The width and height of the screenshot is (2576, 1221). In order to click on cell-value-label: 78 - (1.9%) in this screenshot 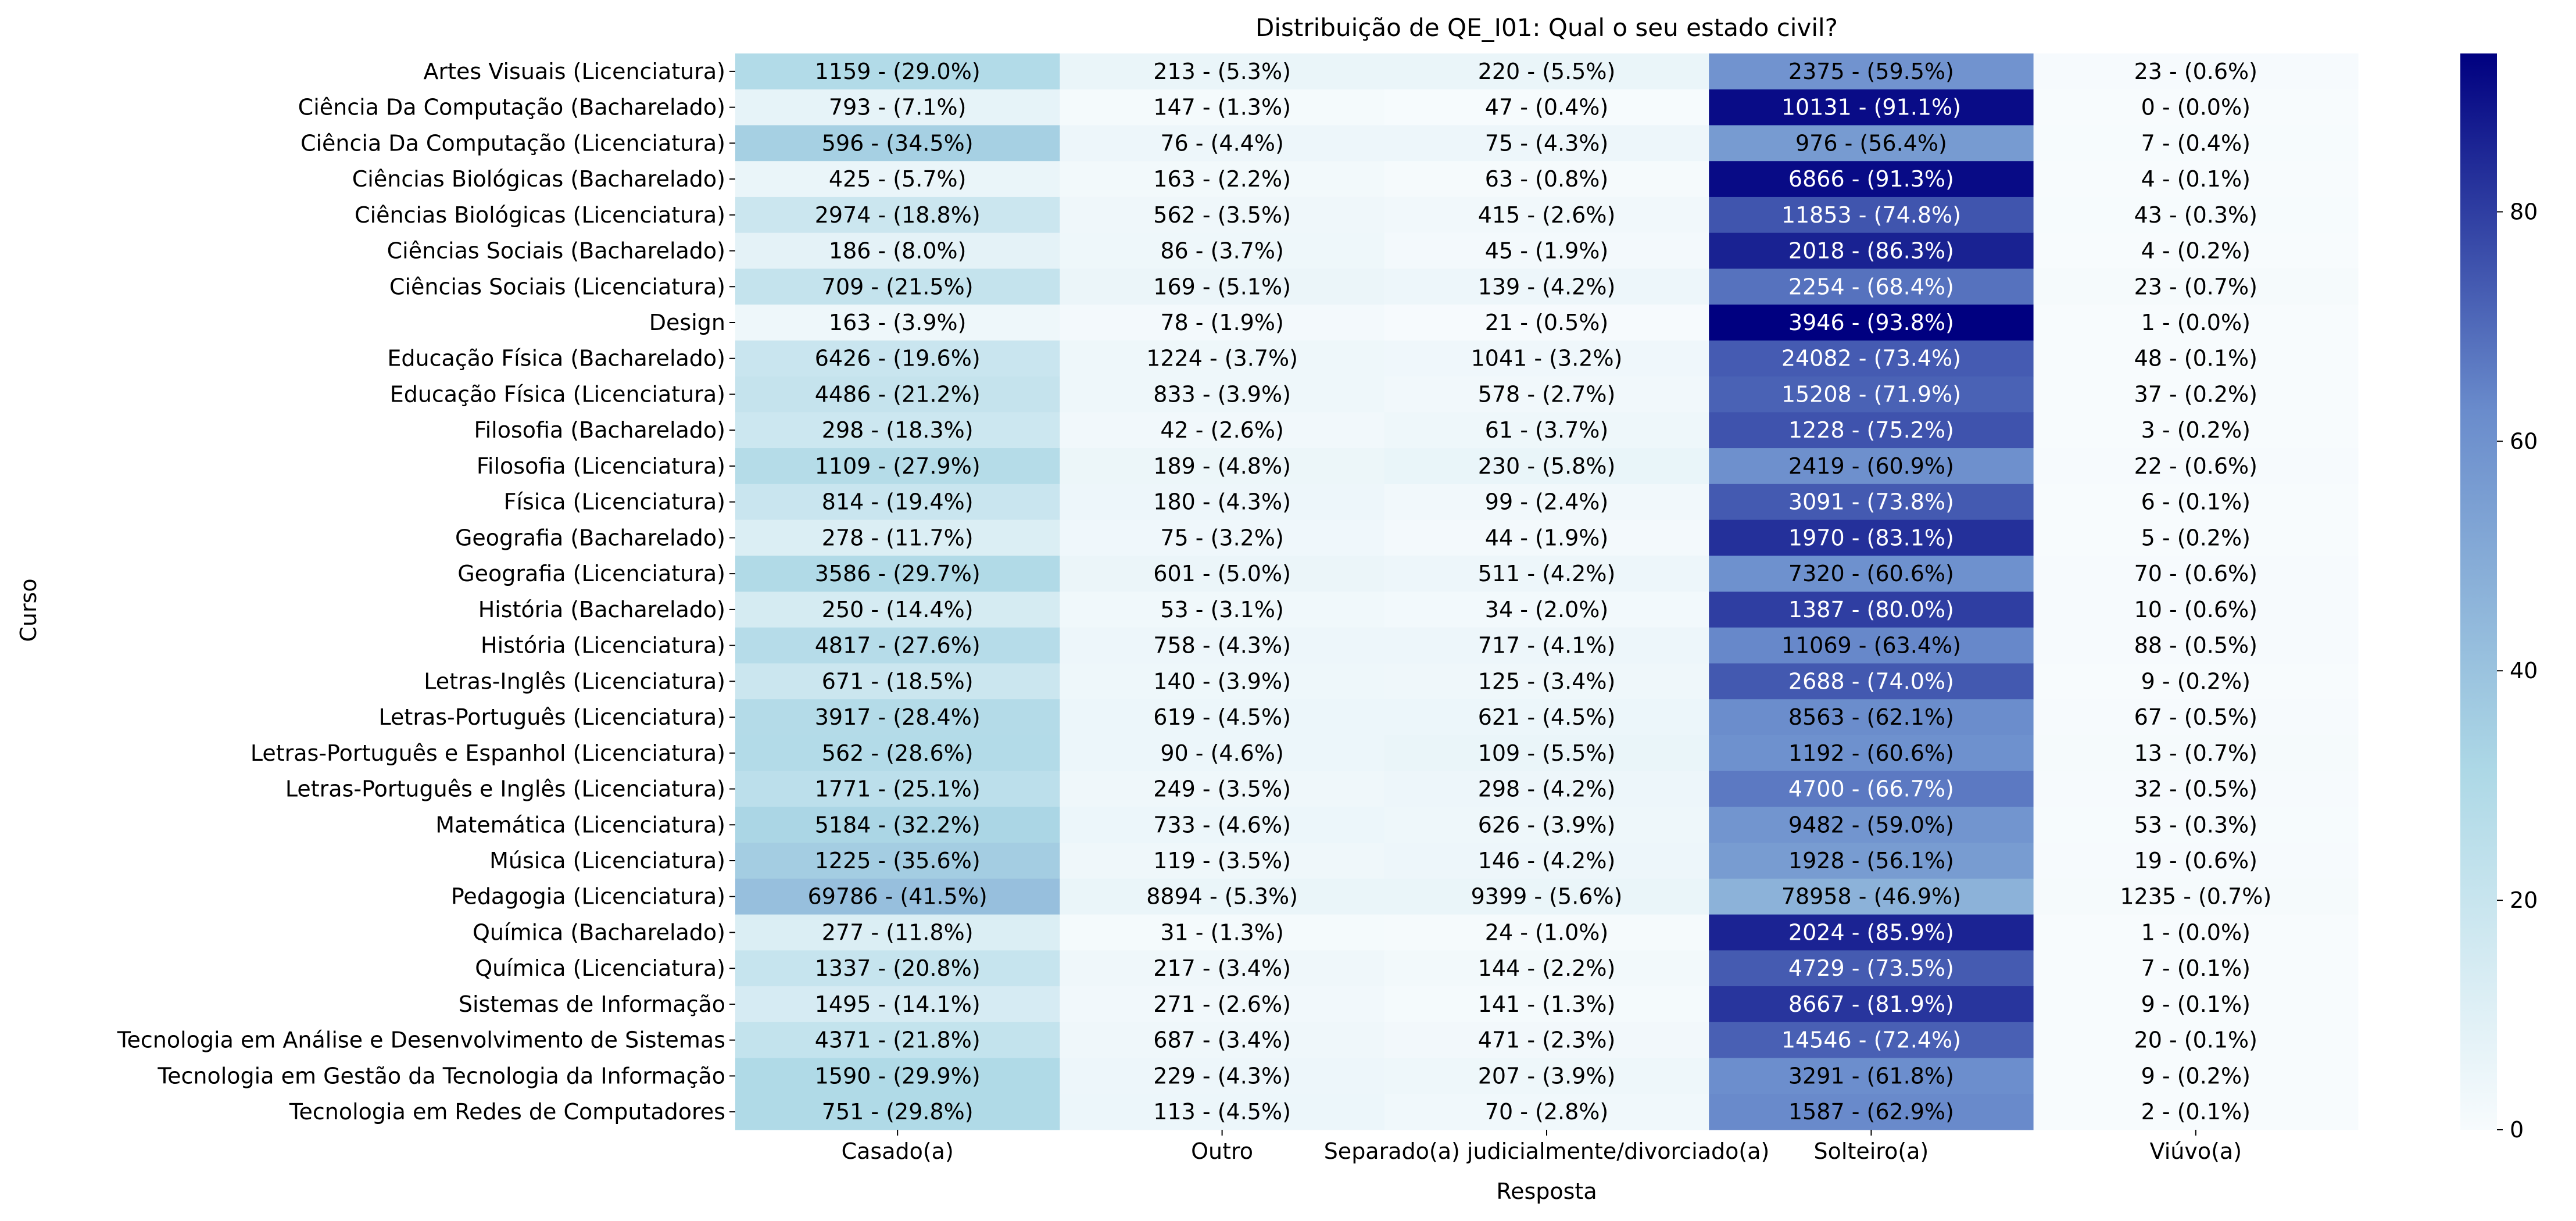, I will do `click(1221, 322)`.